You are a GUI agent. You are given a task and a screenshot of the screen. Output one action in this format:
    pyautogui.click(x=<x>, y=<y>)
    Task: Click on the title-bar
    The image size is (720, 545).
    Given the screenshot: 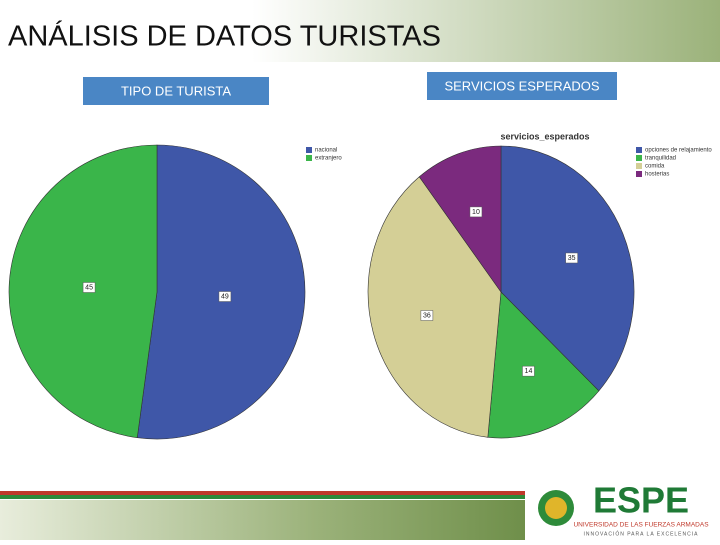 What is the action you would take?
    pyautogui.click(x=360, y=31)
    